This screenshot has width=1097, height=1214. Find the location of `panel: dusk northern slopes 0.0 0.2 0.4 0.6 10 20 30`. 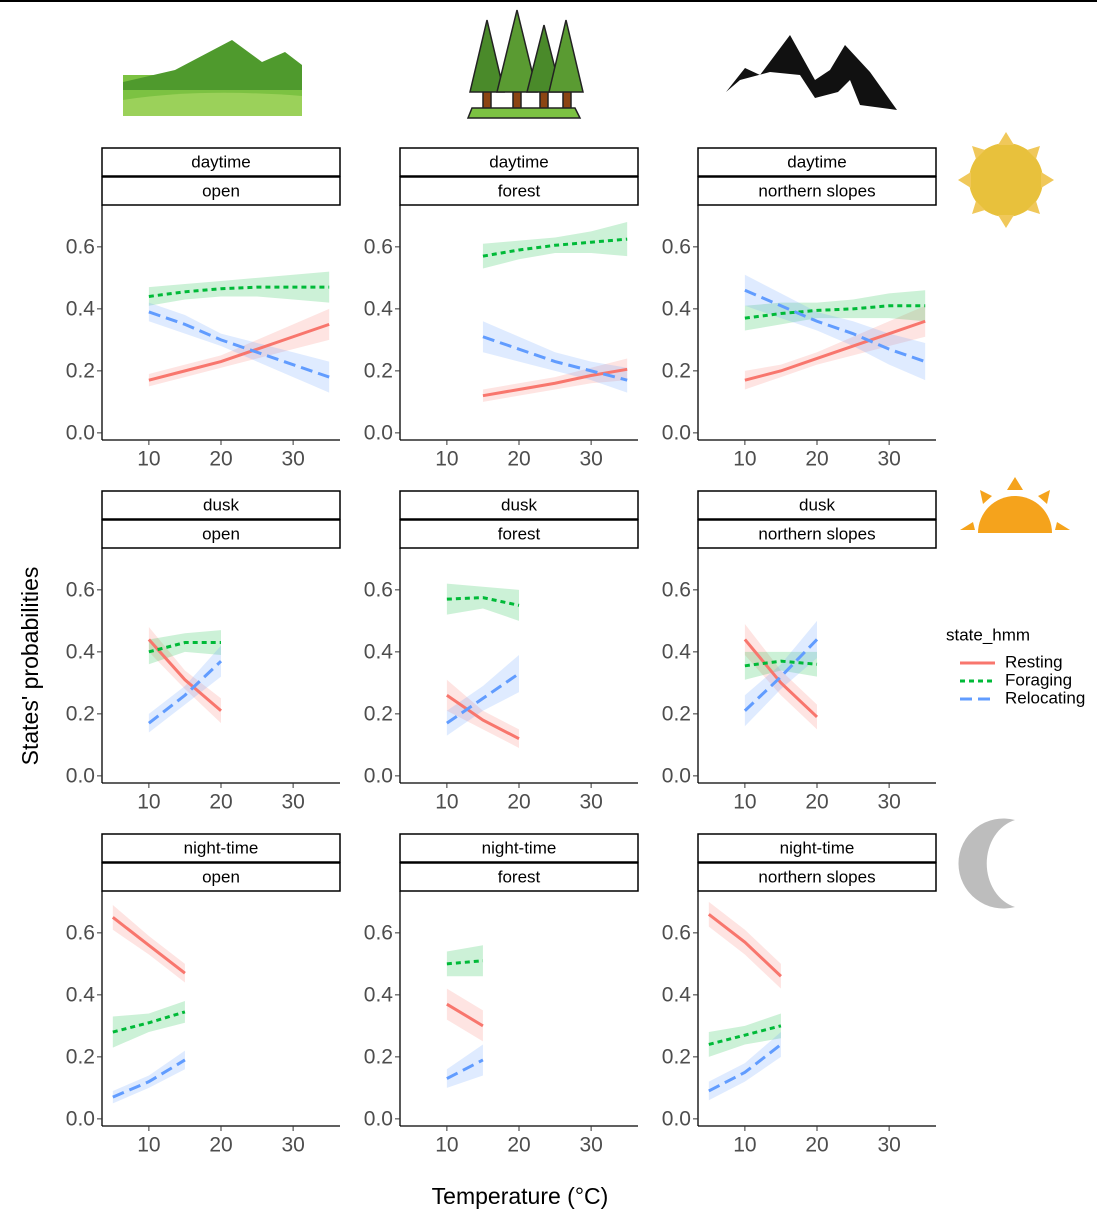

panel: dusk northern slopes 0.0 0.2 0.4 0.6 10 20 30 is located at coordinates (799, 652).